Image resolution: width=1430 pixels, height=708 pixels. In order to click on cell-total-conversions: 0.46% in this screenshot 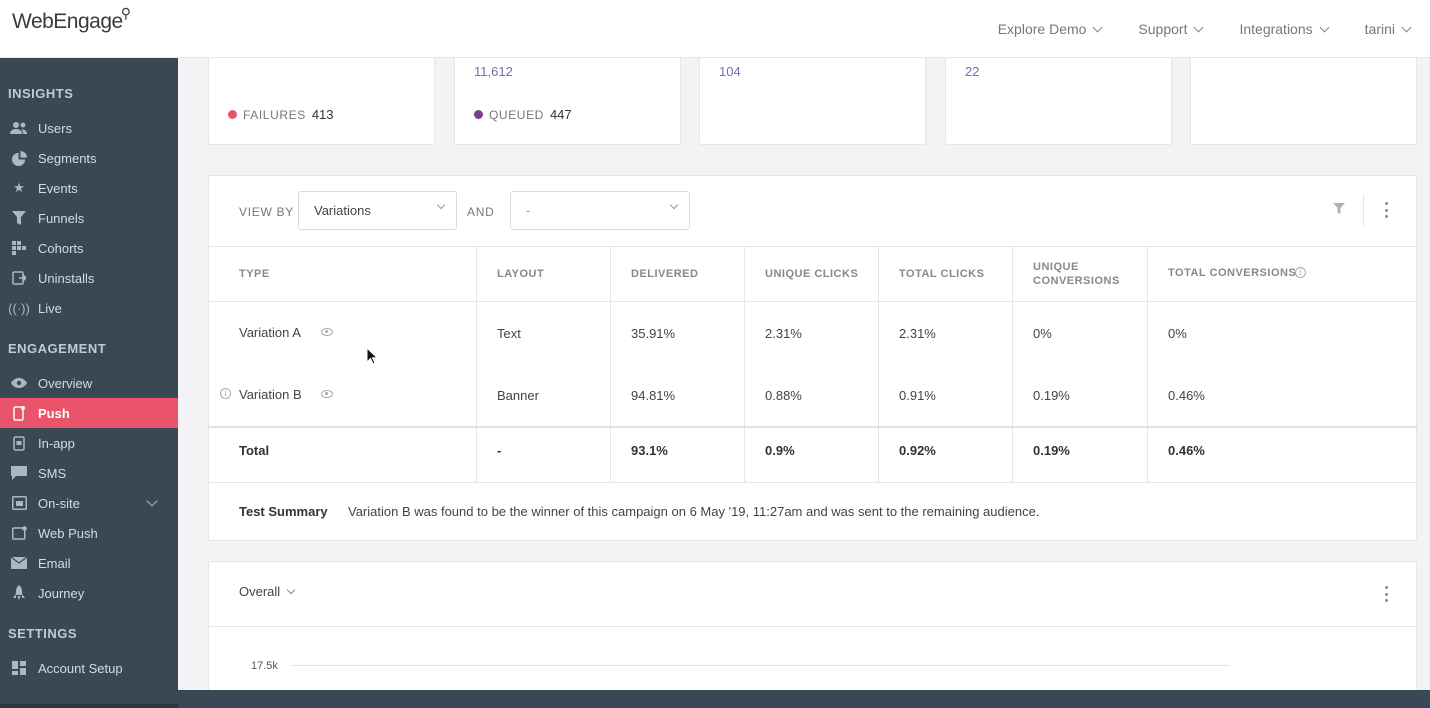, I will do `click(1186, 450)`.